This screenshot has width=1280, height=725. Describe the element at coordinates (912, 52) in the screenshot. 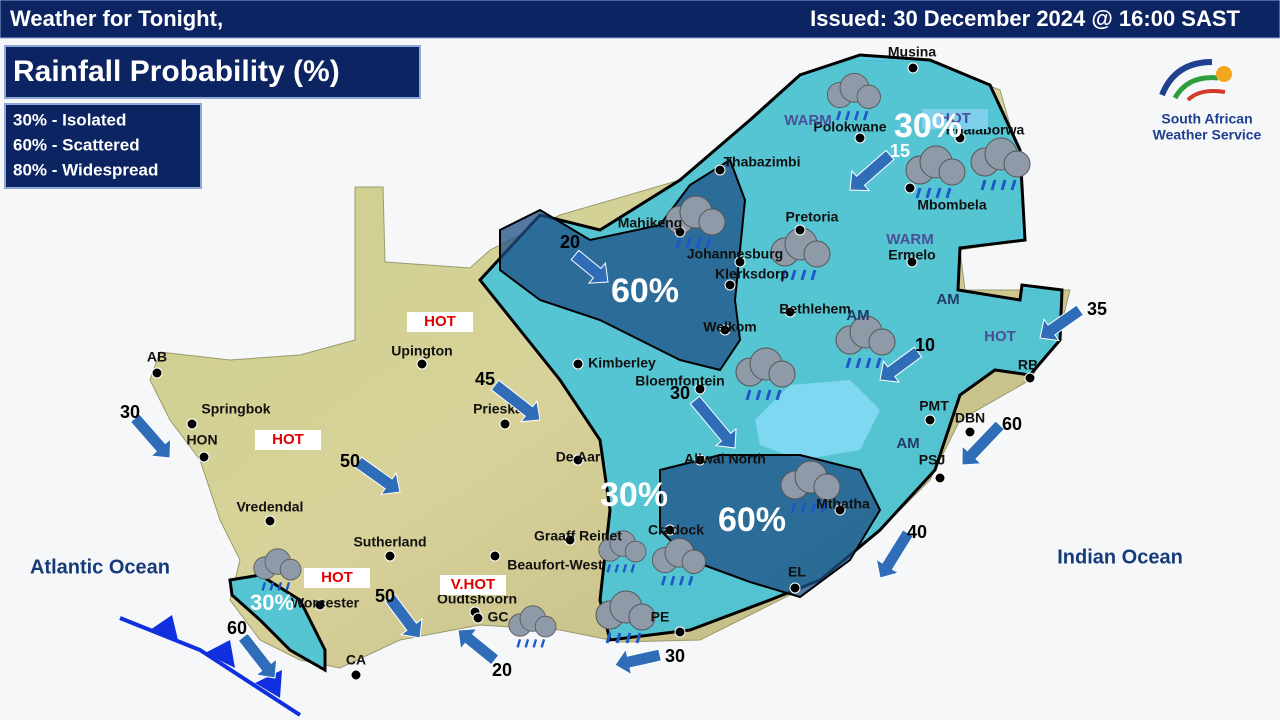

I see `town-label: Musina` at that location.